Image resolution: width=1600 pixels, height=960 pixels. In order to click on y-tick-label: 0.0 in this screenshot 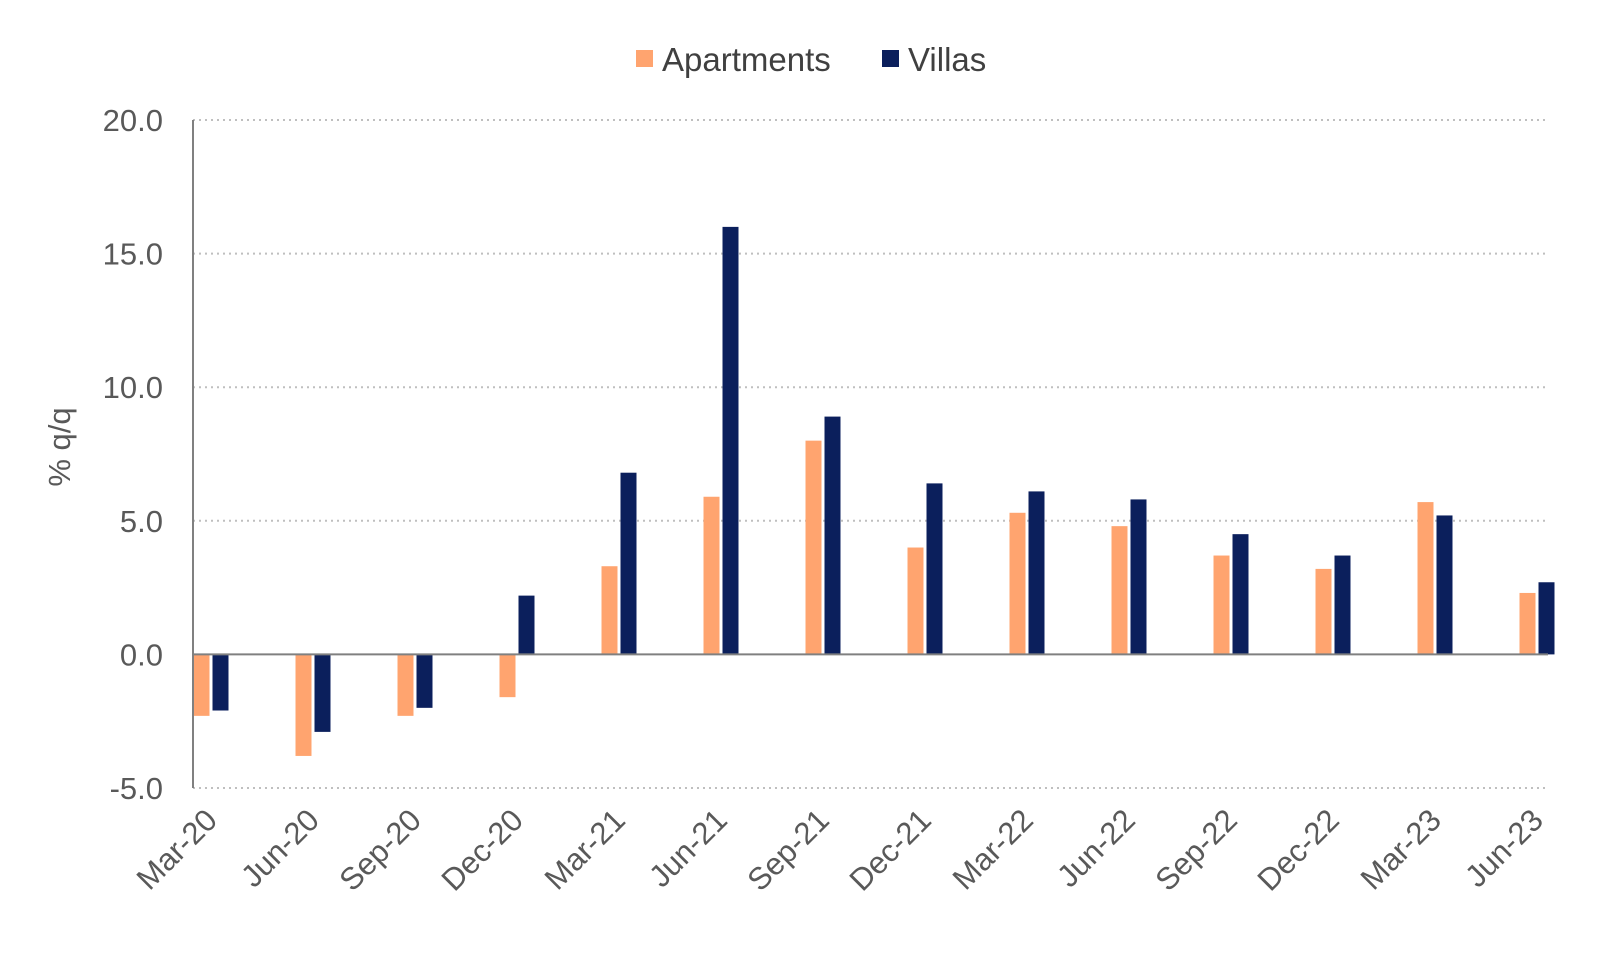, I will do `click(141, 654)`.